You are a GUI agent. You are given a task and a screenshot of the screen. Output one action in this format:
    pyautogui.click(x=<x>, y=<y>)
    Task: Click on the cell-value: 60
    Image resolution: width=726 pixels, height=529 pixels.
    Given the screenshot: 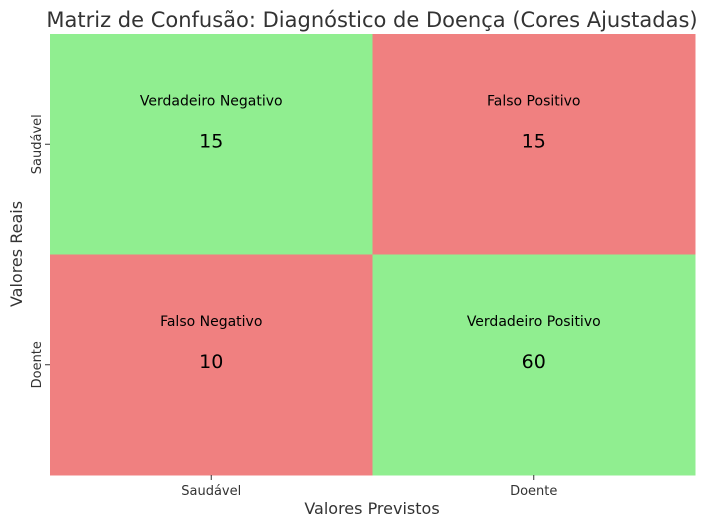 What is the action you would take?
    pyautogui.click(x=534, y=362)
    